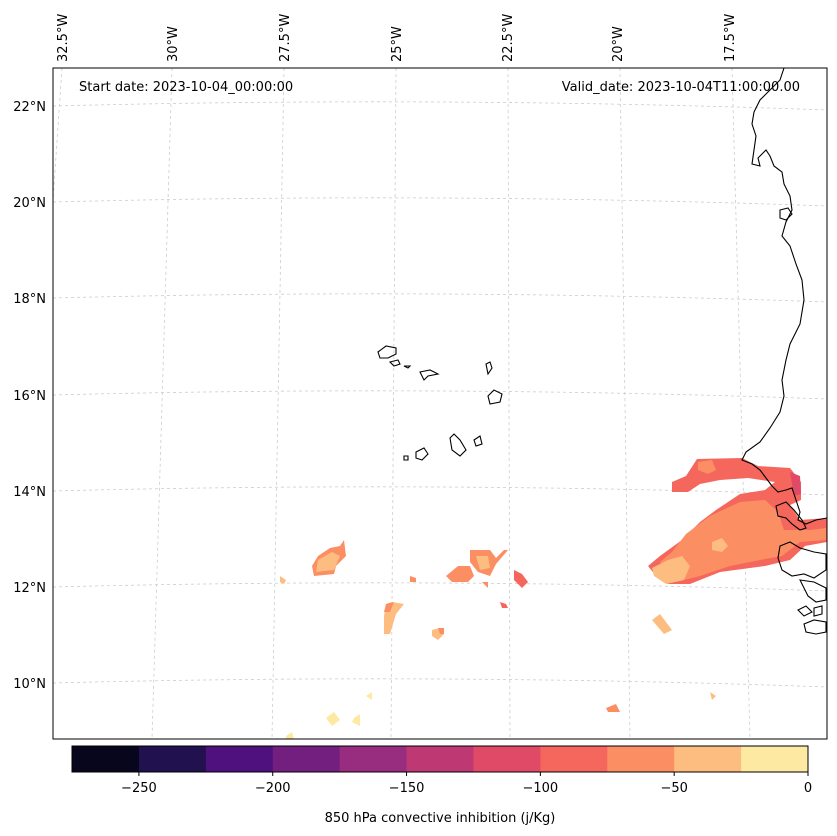 Image resolution: width=837 pixels, height=836 pixels. What do you see at coordinates (440, 395) in the screenshot?
I see `parallel-16n` at bounding box center [440, 395].